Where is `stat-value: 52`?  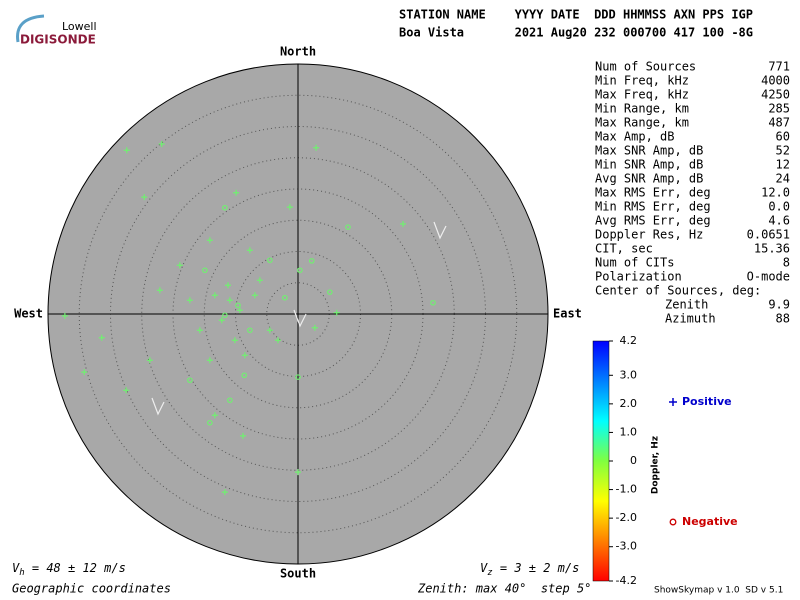 stat-value: 52 is located at coordinates (783, 151).